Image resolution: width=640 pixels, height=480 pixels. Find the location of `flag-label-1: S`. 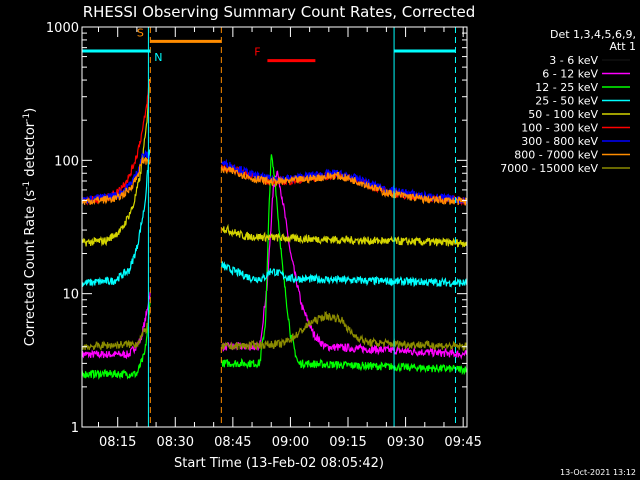

flag-label-1: S is located at coordinates (140, 32).